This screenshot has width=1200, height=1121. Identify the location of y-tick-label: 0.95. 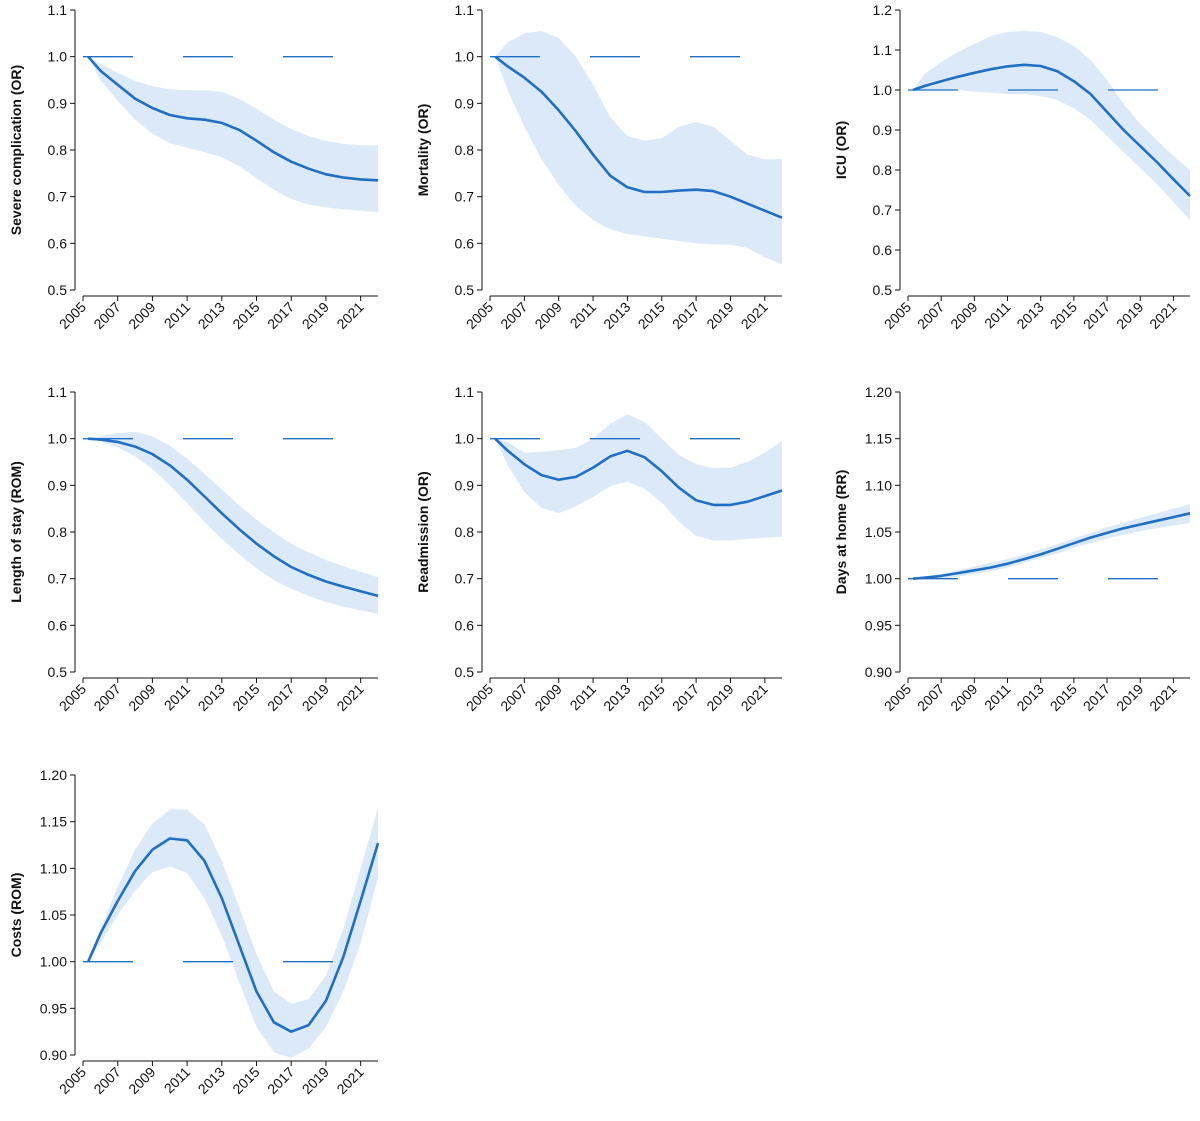
(53, 1008).